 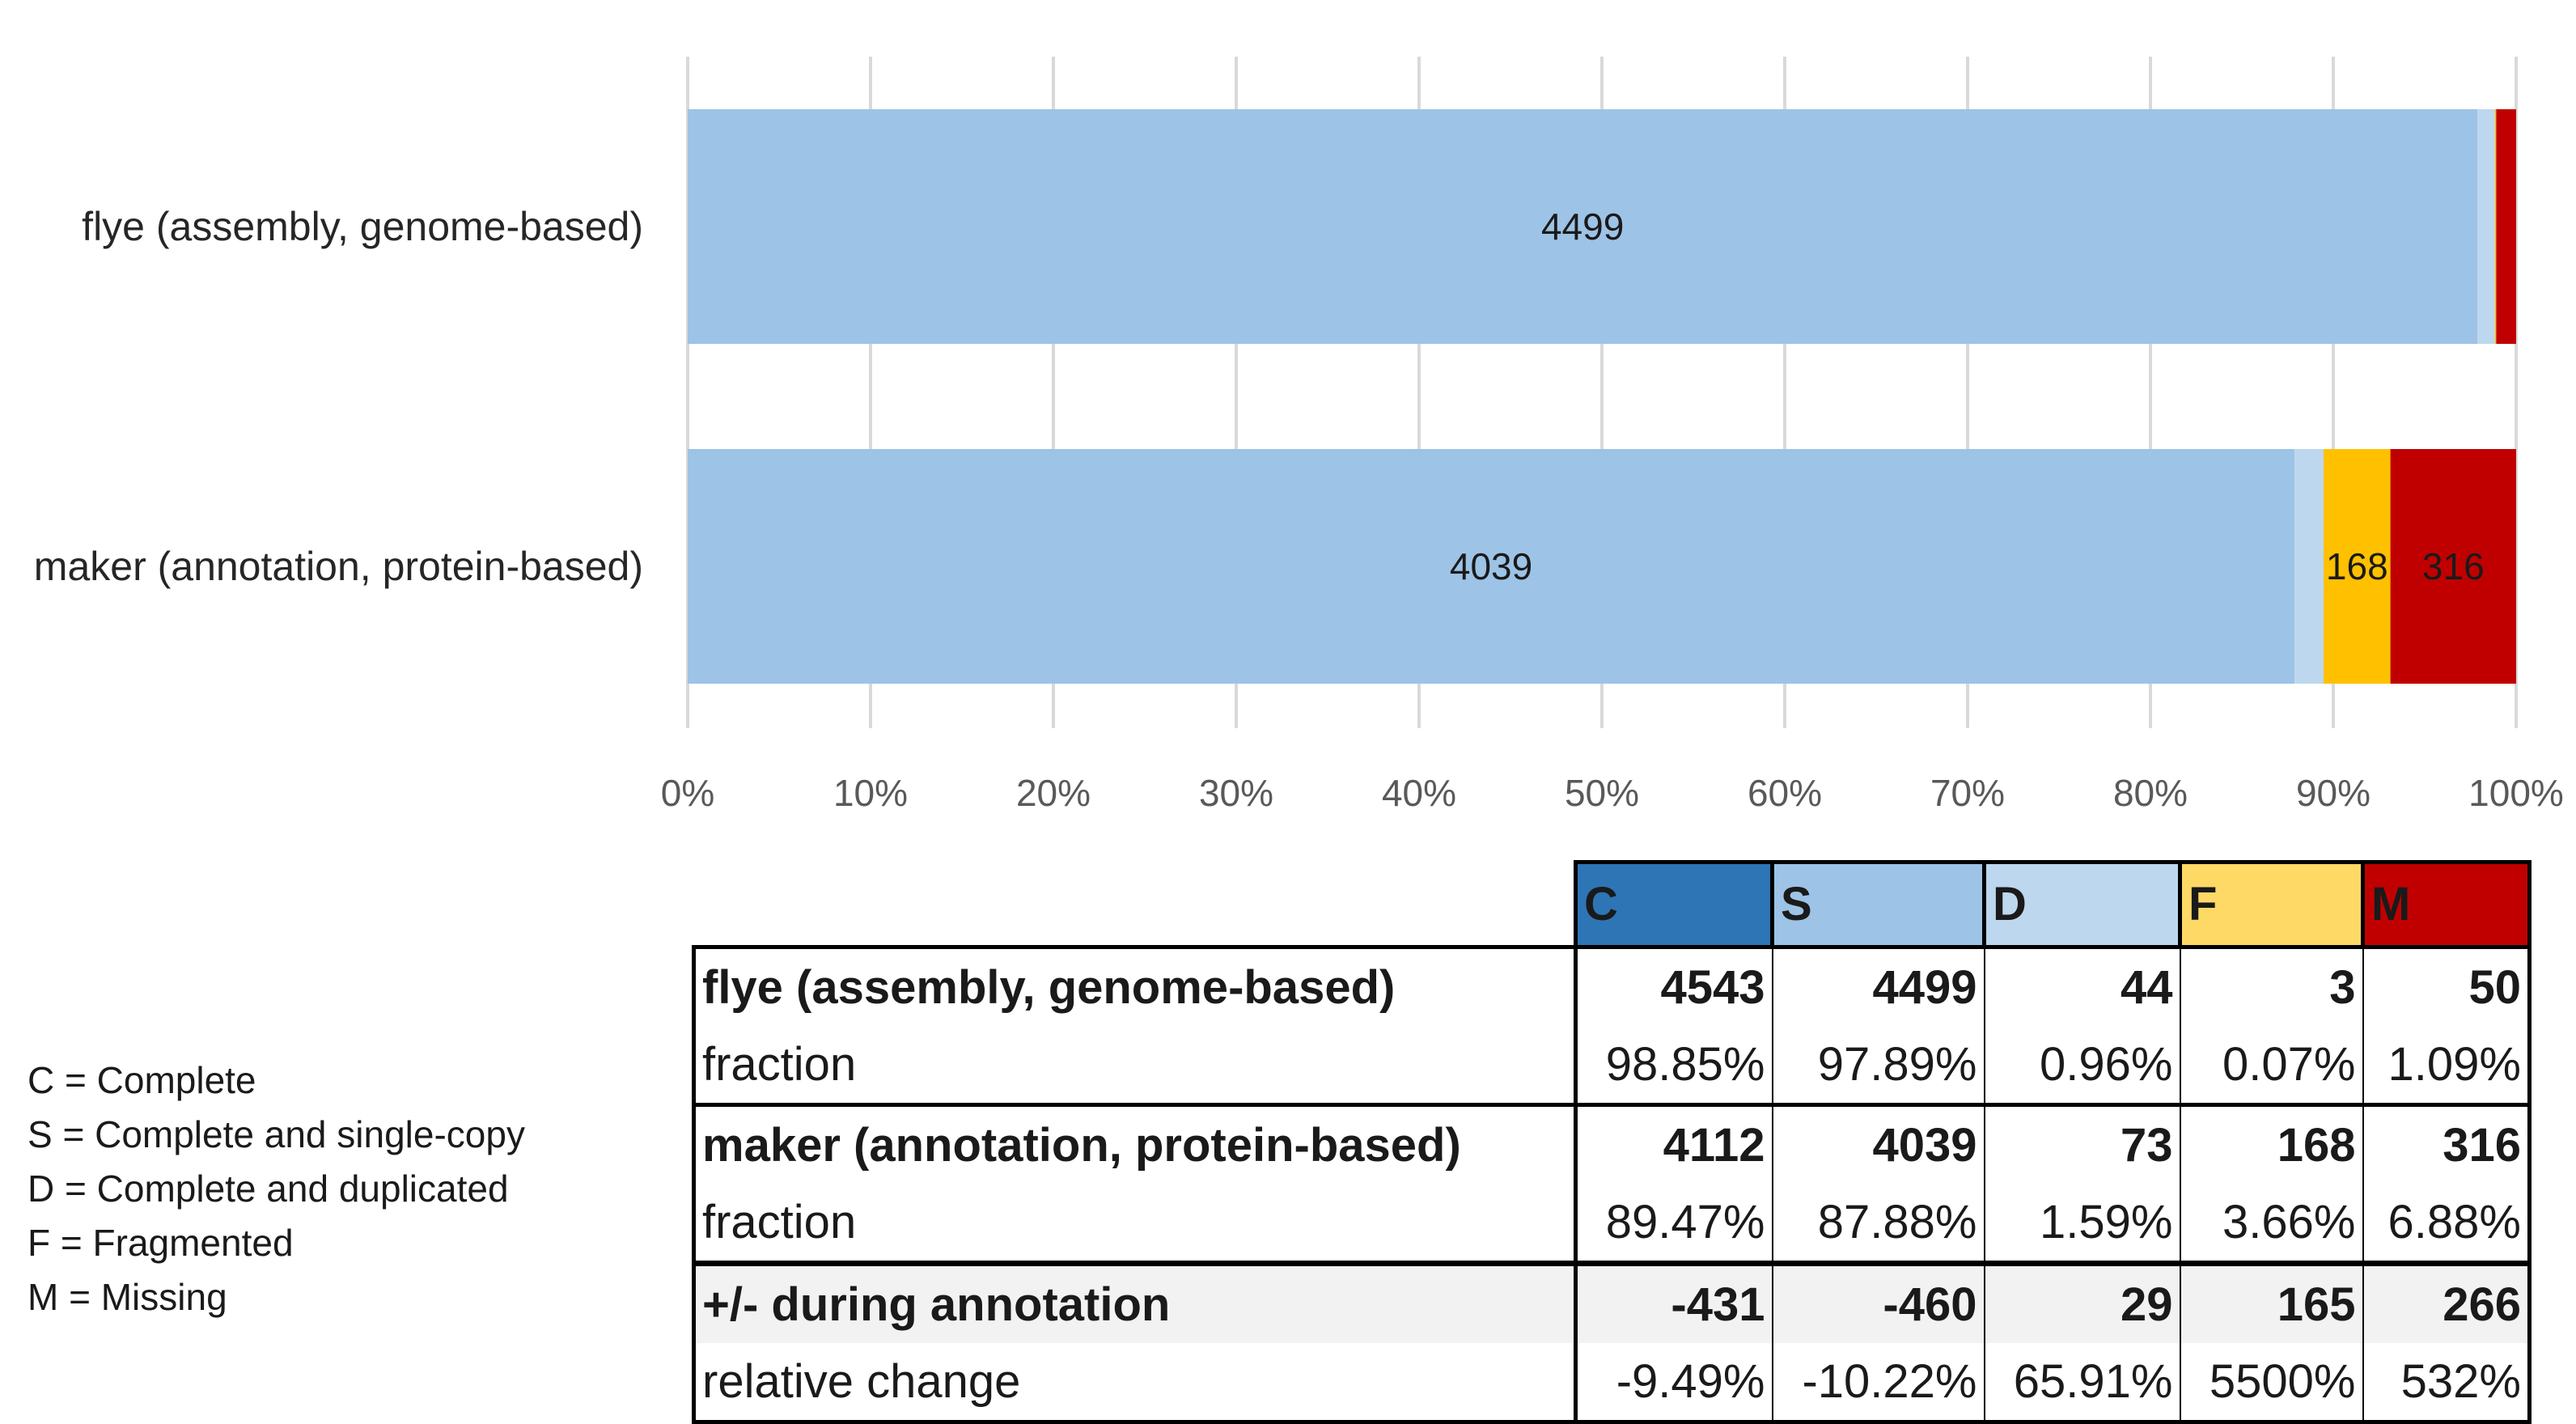 What do you see at coordinates (268, 1189) in the screenshot?
I see `legend-key-duplicated: D = Complete and duplicated` at bounding box center [268, 1189].